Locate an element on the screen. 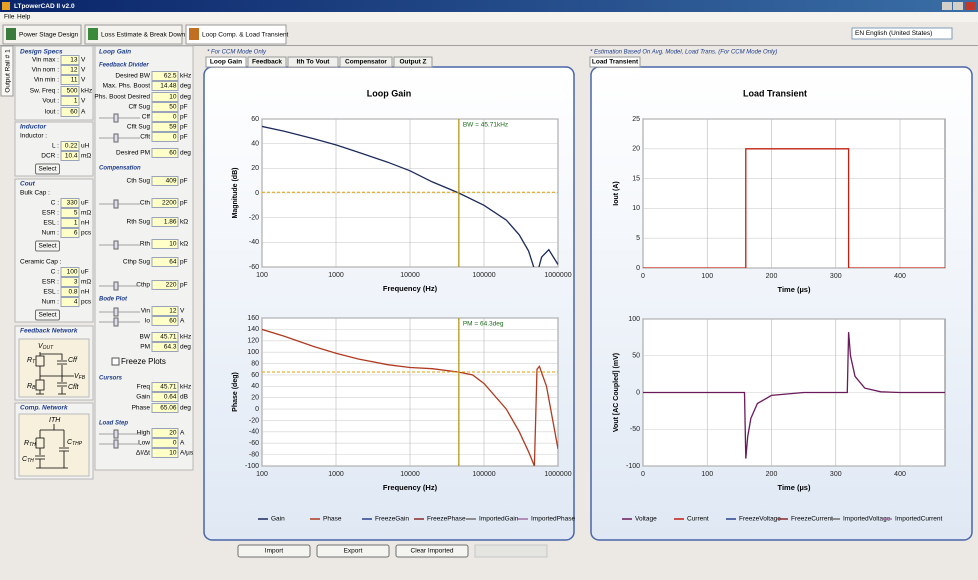 The image size is (978, 580). side-tab-label: Output Rail # 1 is located at coordinates (8, 71).